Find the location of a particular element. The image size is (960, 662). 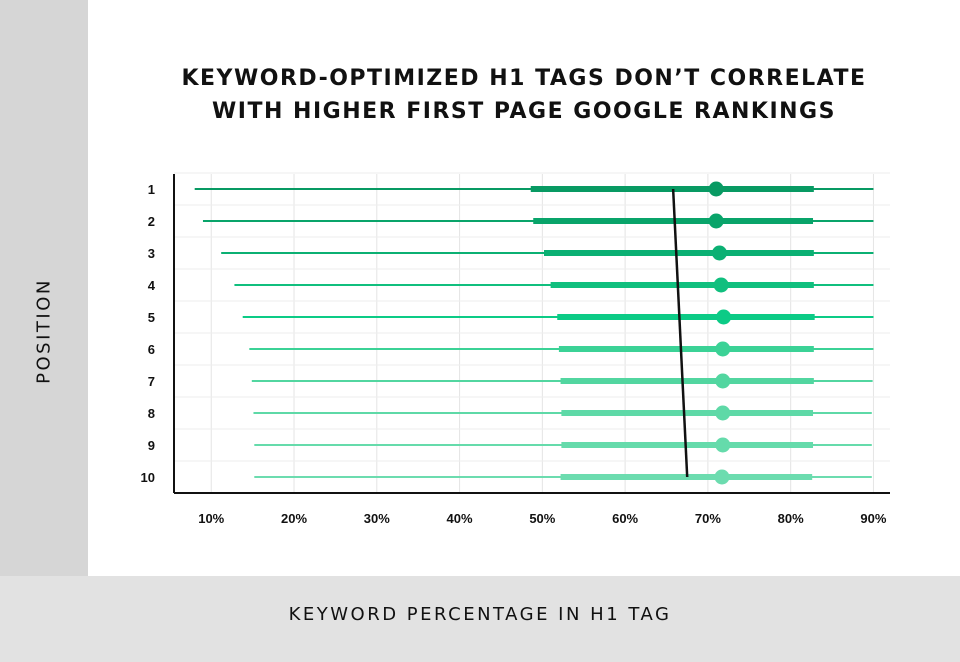

x-tick-labels: 10% 20% 30% 40% 50% 60% 70% 80% 90% is located at coordinates (542, 518).